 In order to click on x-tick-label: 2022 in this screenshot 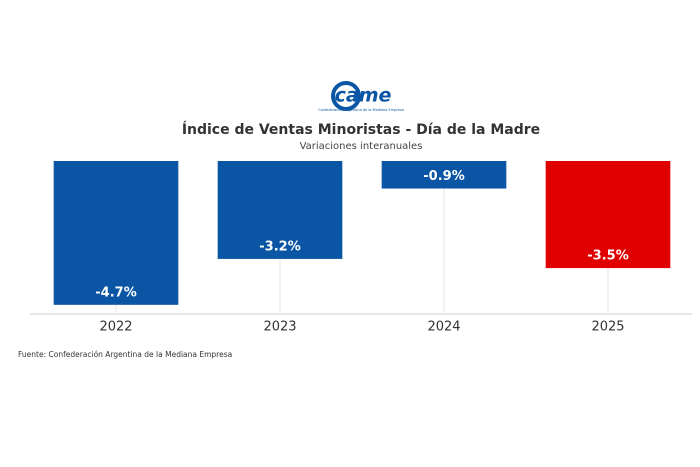, I will do `click(115, 327)`.